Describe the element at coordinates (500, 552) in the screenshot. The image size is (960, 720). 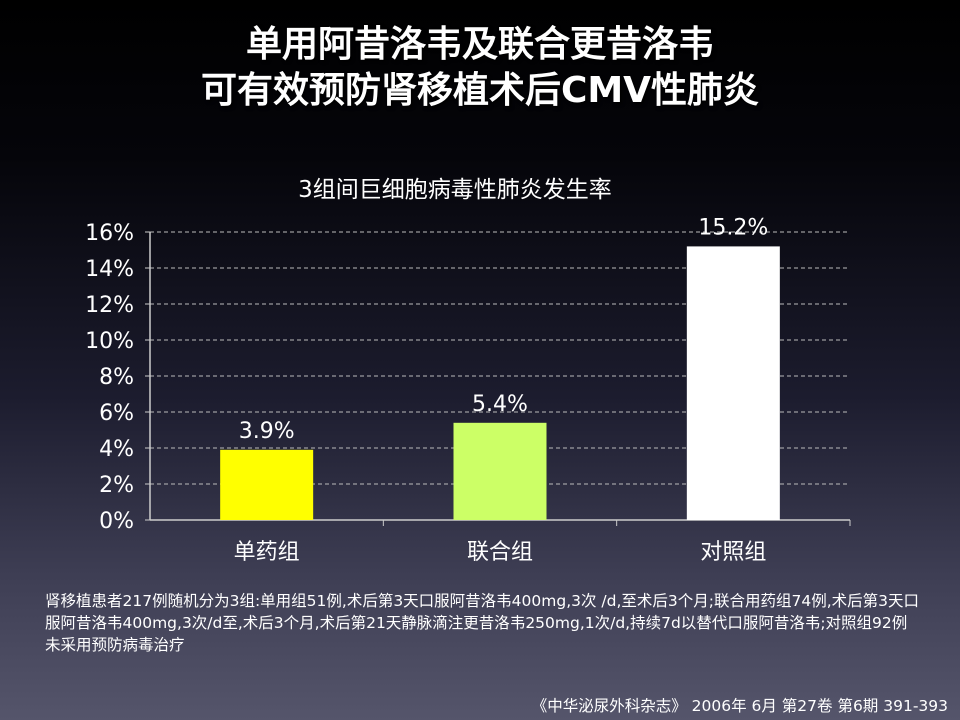
I see `category-label: 联合组` at that location.